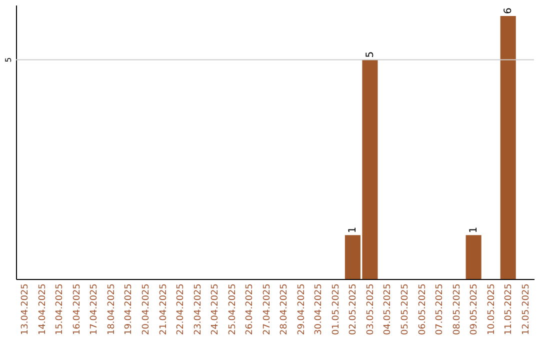 The image size is (540, 340). What do you see at coordinates (181, 310) in the screenshot?
I see `x-tick-label: 22.04.2025` at bounding box center [181, 310].